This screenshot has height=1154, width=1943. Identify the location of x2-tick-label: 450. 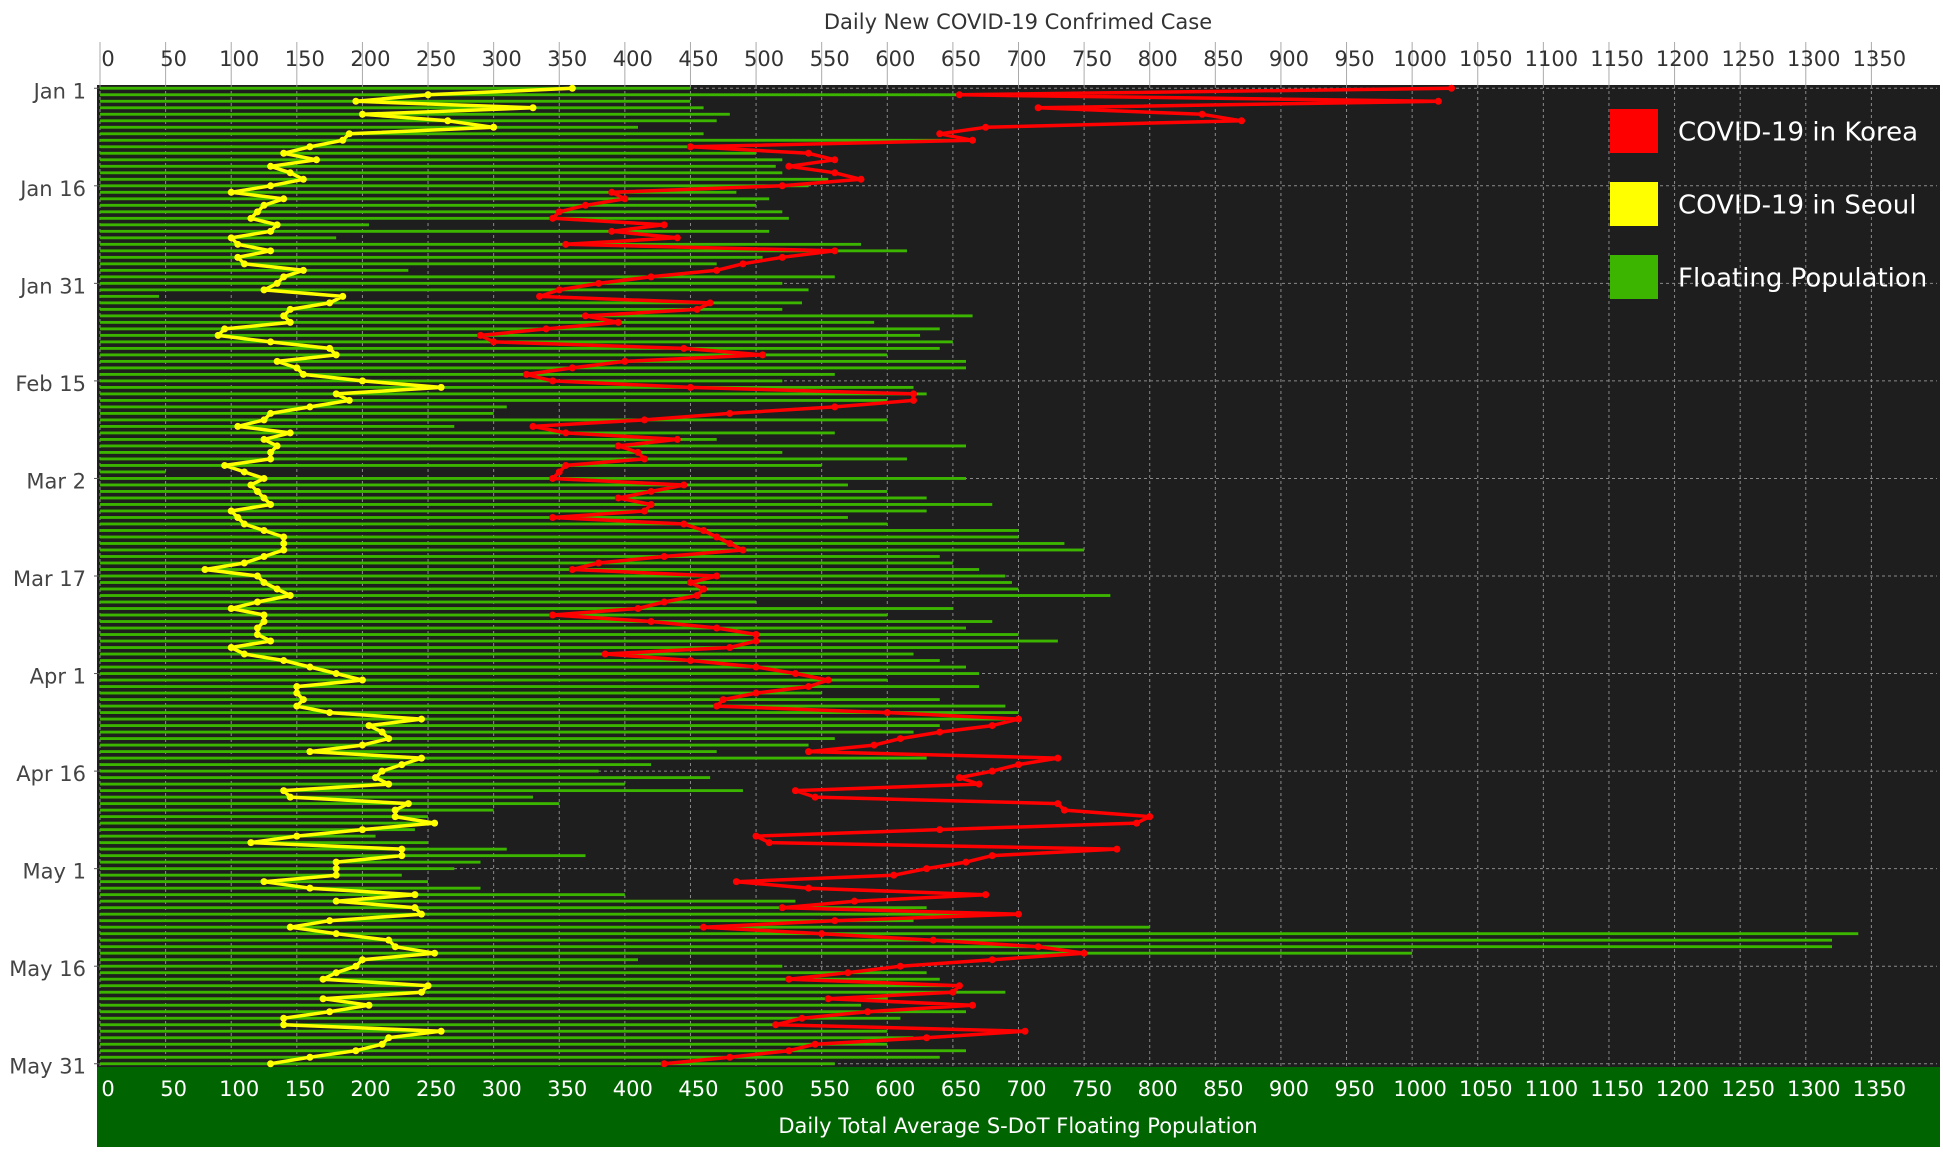
(698, 59).